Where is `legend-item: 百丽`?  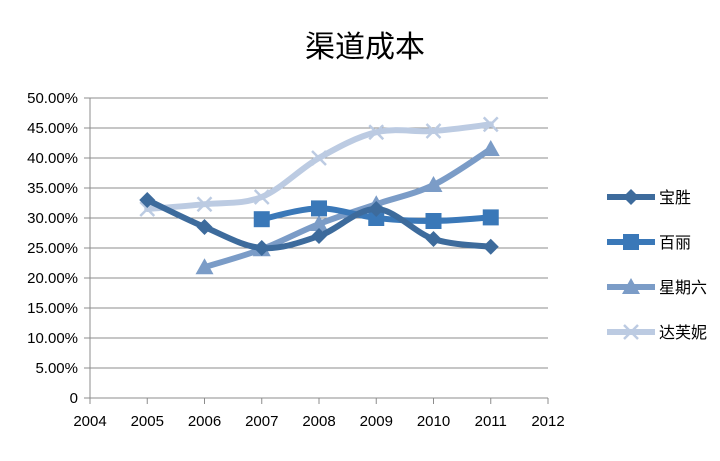 legend-item: 百丽 is located at coordinates (649, 242).